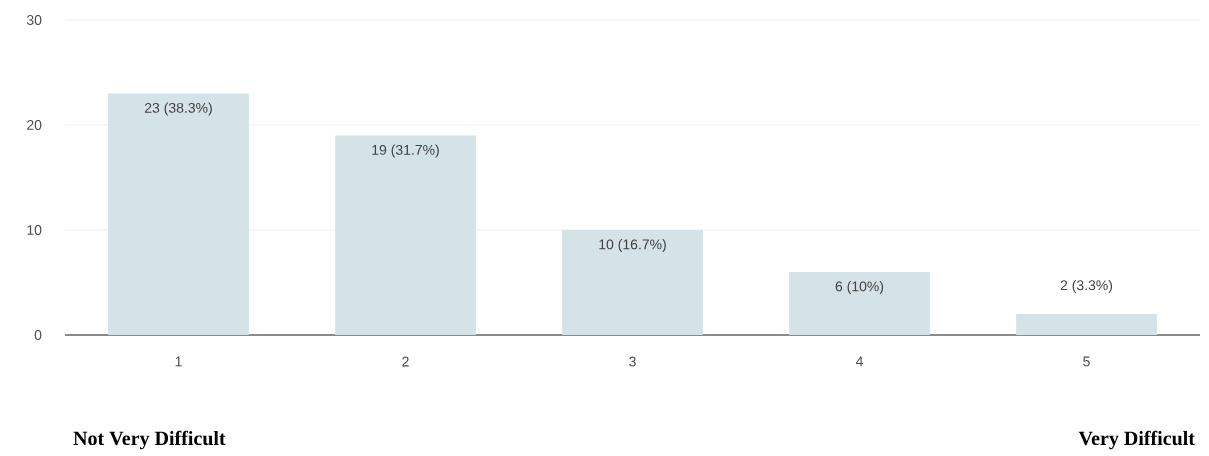 Image resolution: width=1209 pixels, height=456 pixels. What do you see at coordinates (178, 109) in the screenshot?
I see `data-label: 23 (38.3%)` at bounding box center [178, 109].